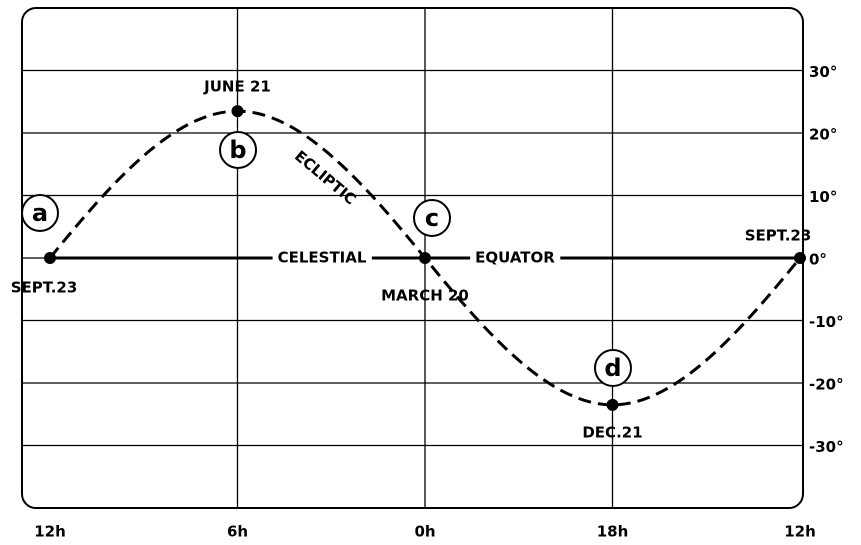  What do you see at coordinates (823, 72) in the screenshot?
I see `y-tick-label: 30°` at bounding box center [823, 72].